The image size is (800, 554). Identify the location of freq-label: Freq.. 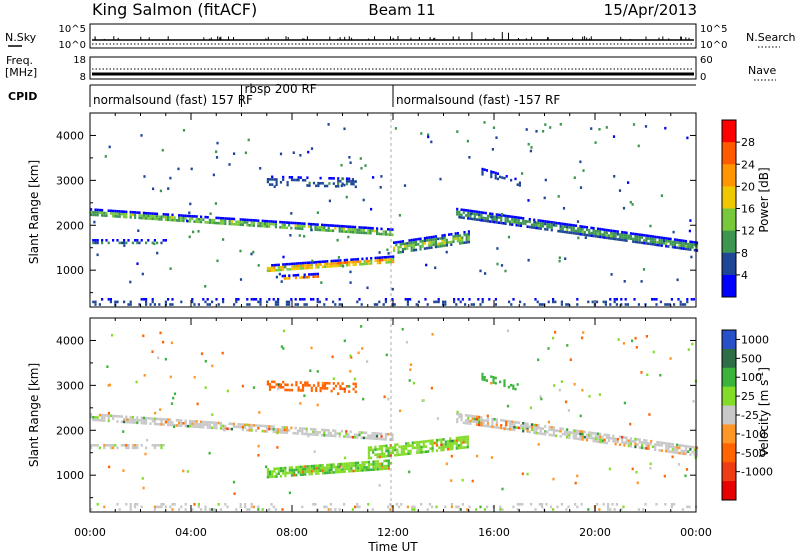
(19, 60).